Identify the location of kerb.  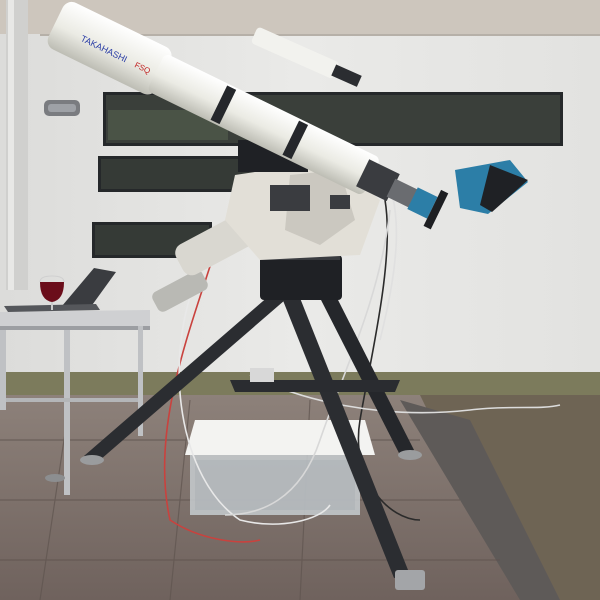
(480, 500).